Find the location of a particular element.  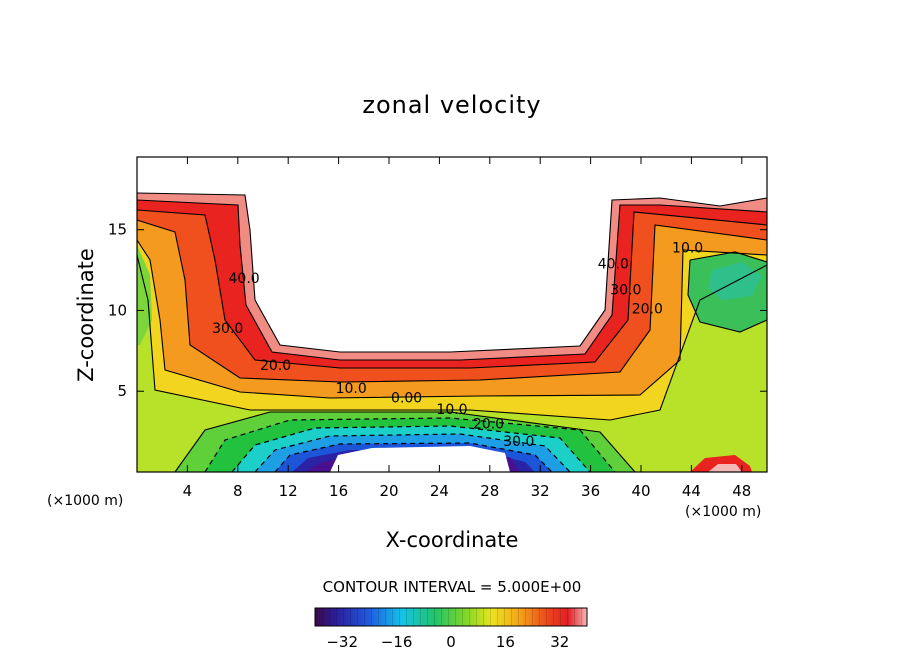

x-axis-label: X-coordinate is located at coordinates (452, 540).